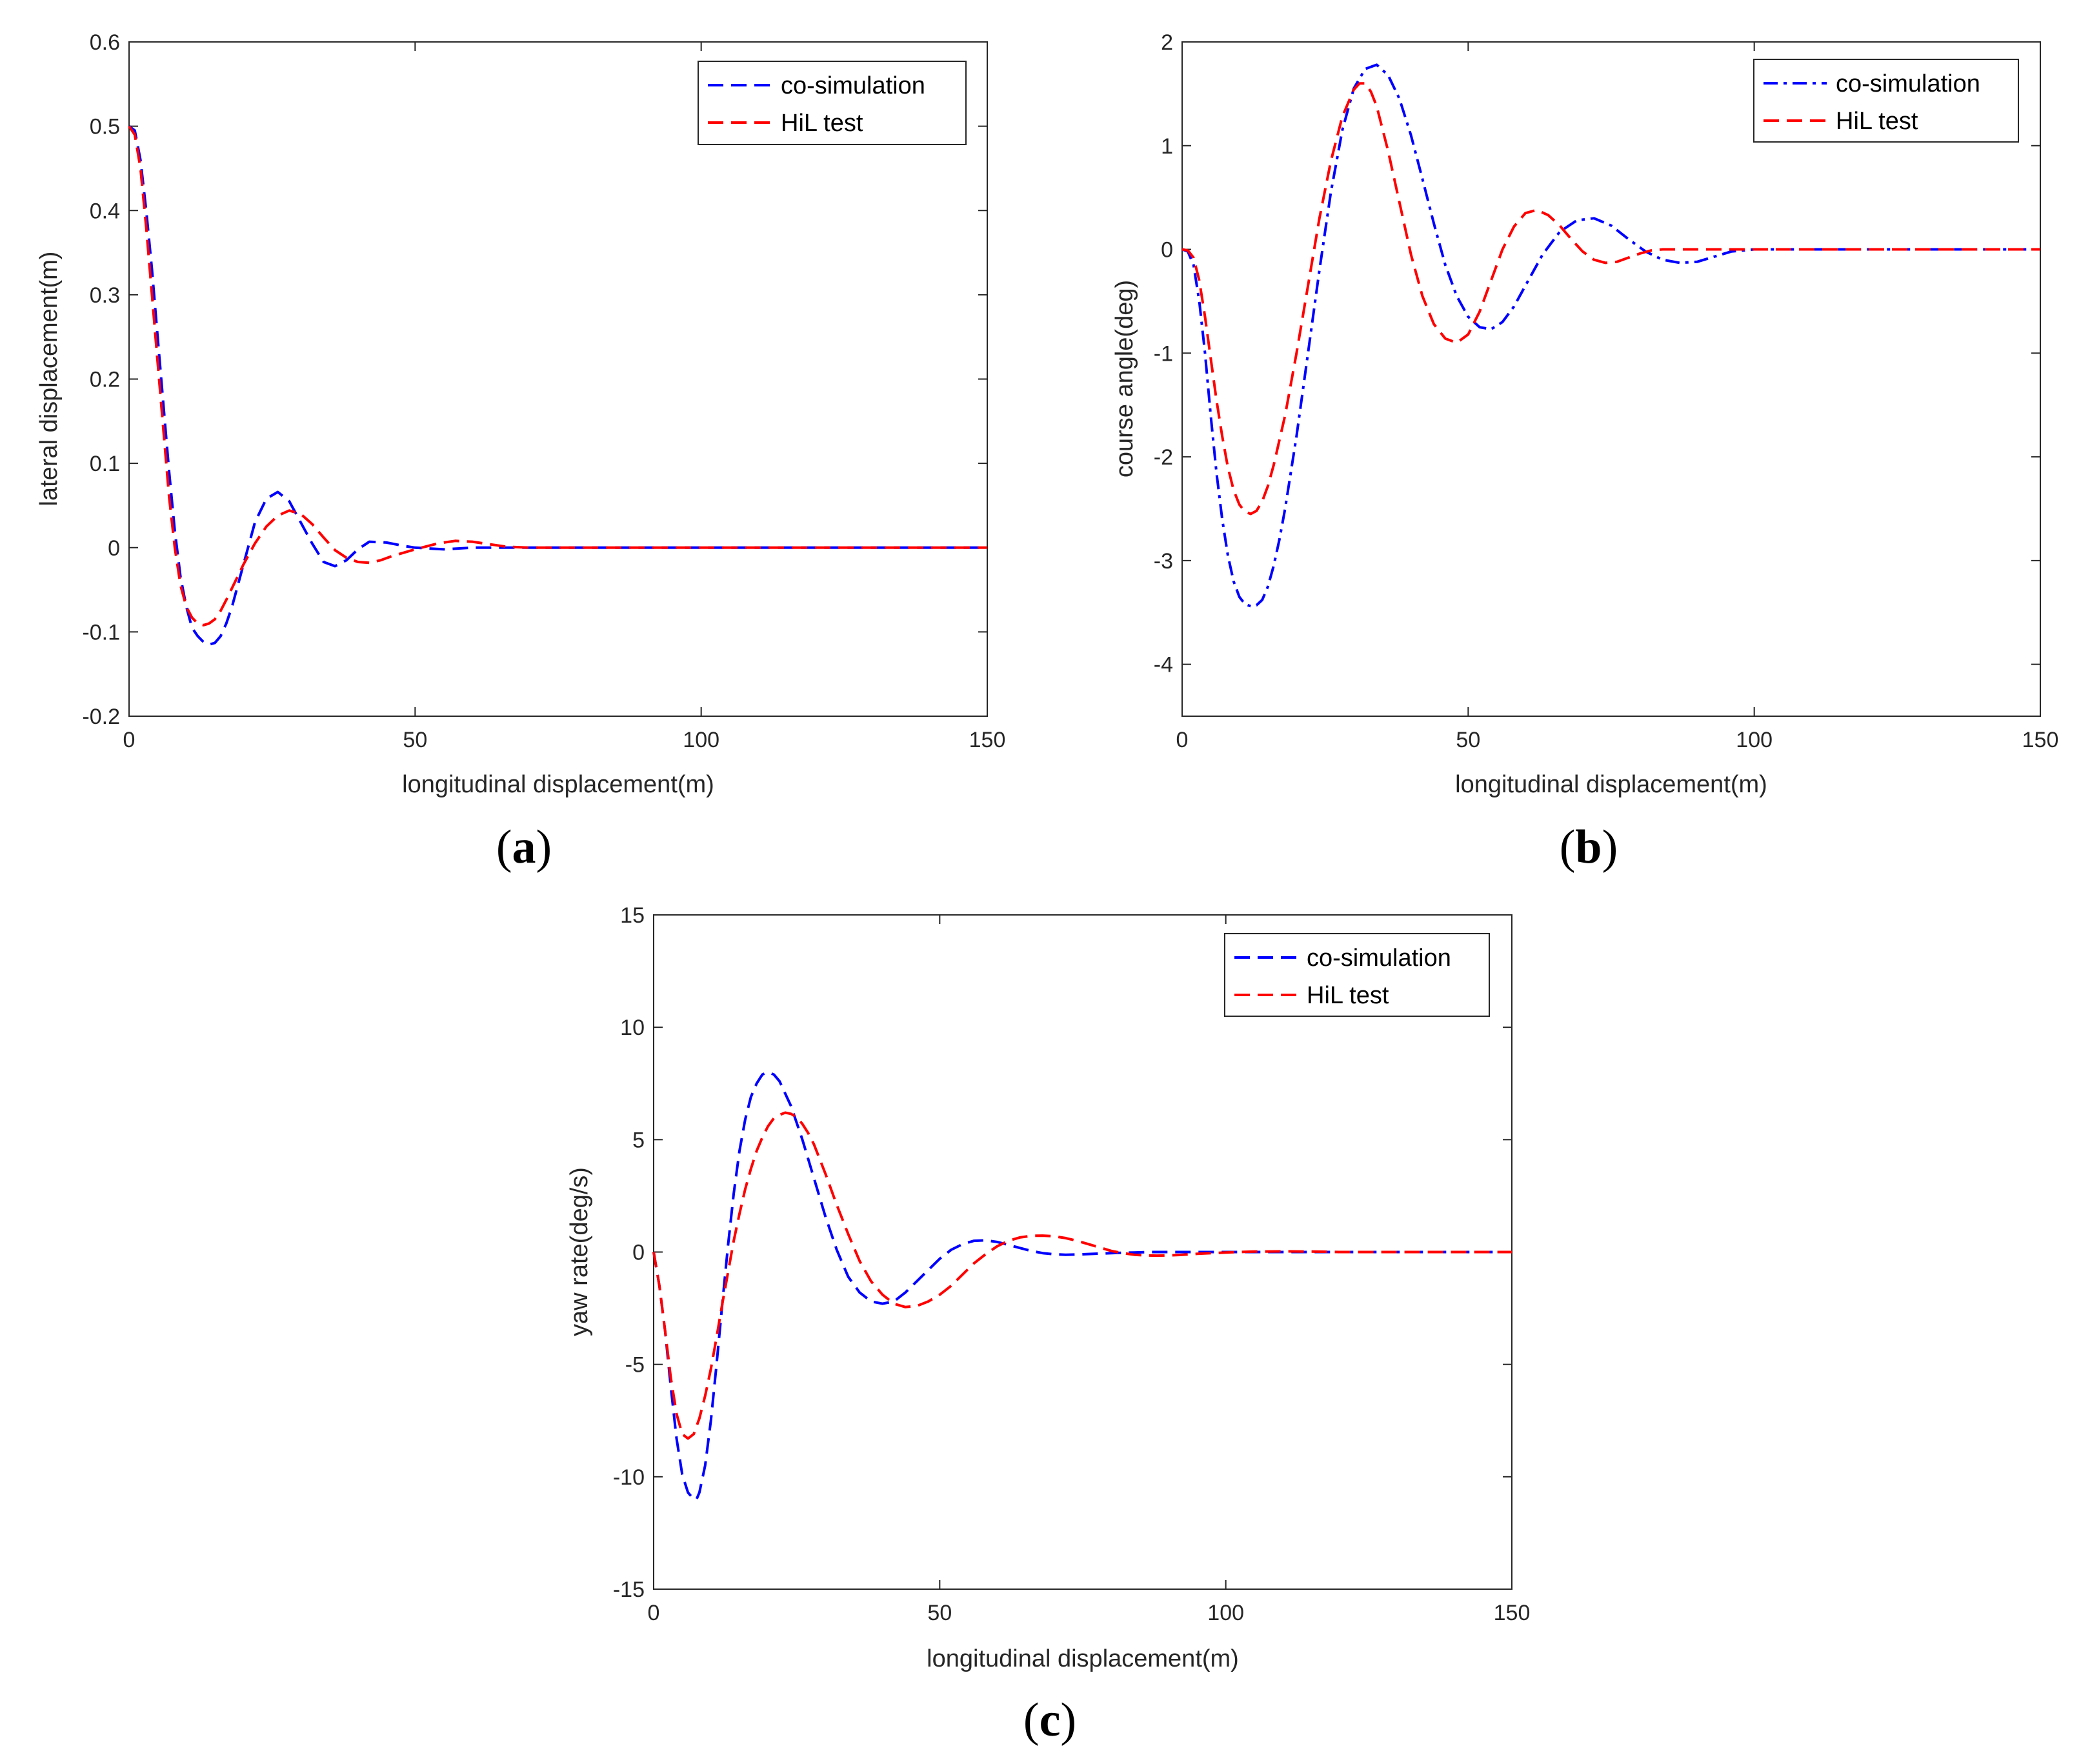  I want to click on y-axis-label: lateral displacement(m), so click(49, 379).